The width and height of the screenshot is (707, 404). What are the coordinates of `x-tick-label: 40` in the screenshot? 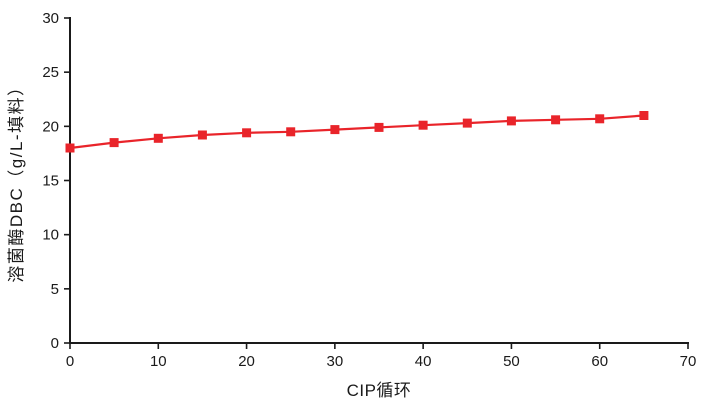 It's located at (423, 361).